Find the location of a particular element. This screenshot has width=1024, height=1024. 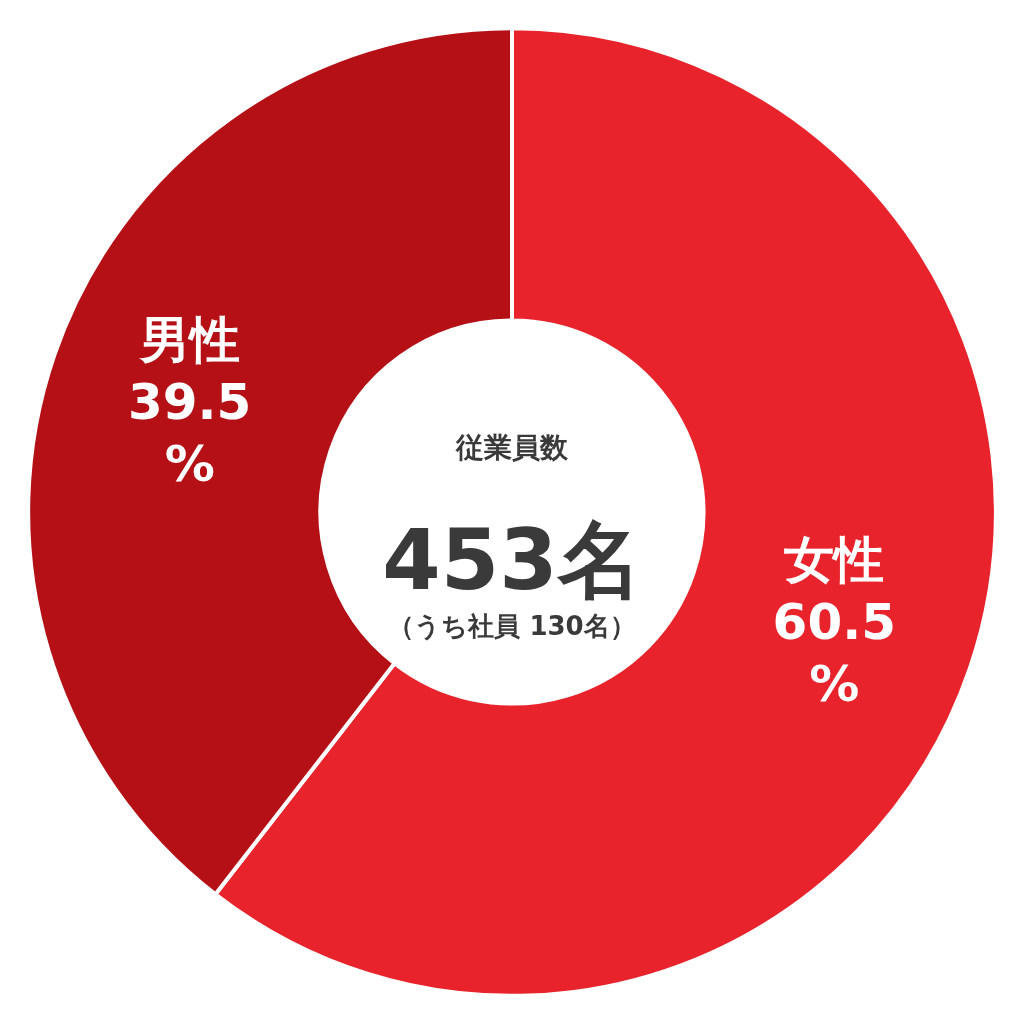

data-label: 60.5% is located at coordinates (834, 653).